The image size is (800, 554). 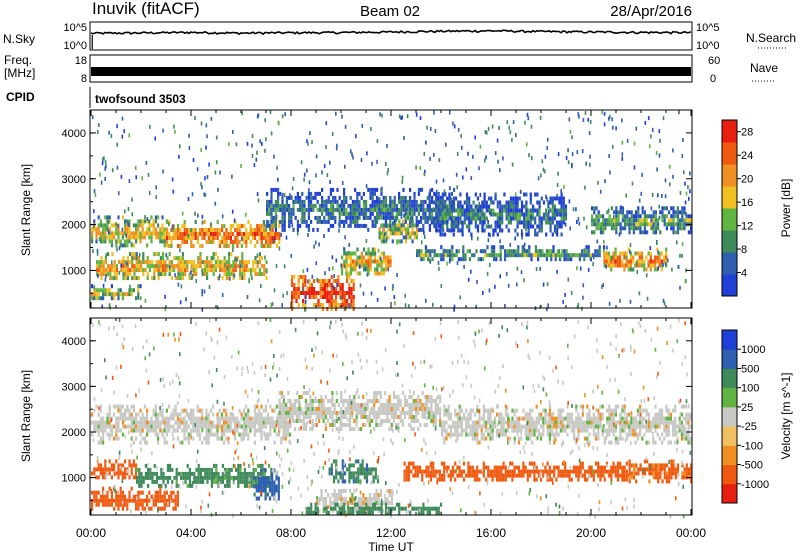 I want to click on nsky-left-tick-bottom: 10^0, so click(x=75, y=46).